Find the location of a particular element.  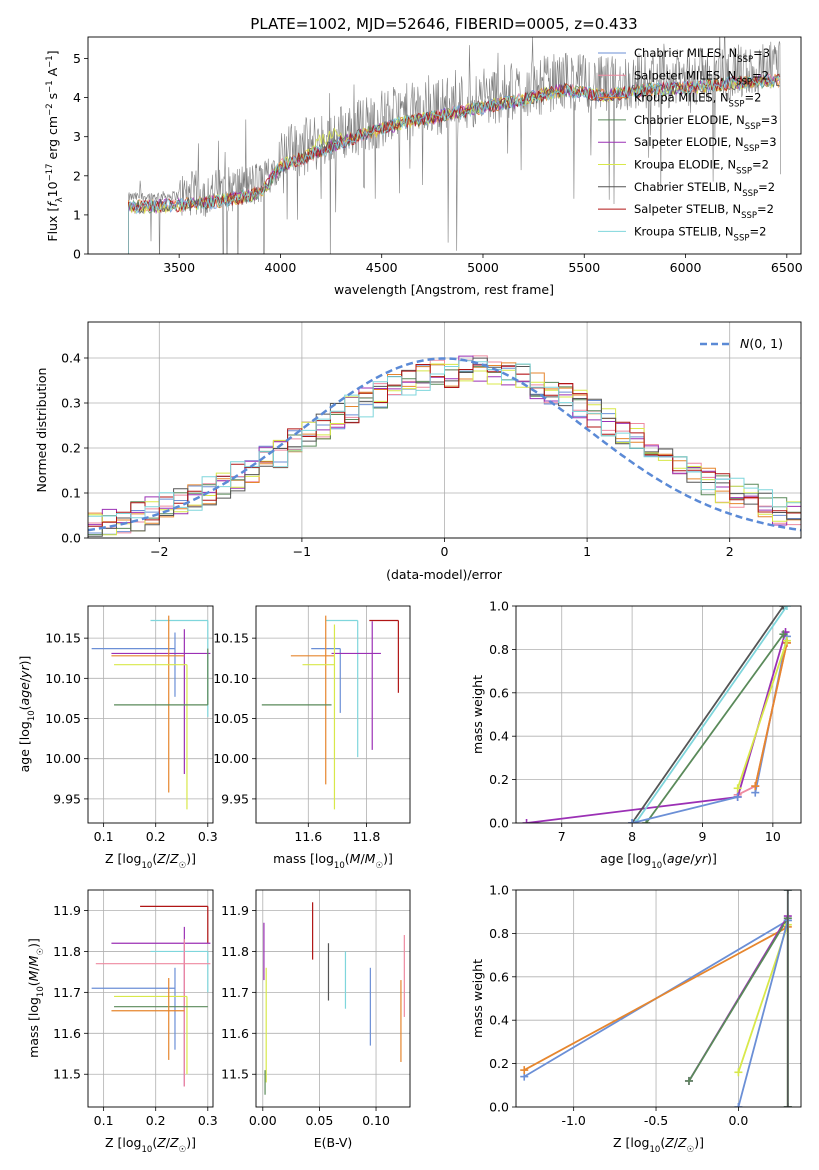

mass-vs-z-ylabel: mass [log10(M/M☉)] is located at coordinates (36, 998).